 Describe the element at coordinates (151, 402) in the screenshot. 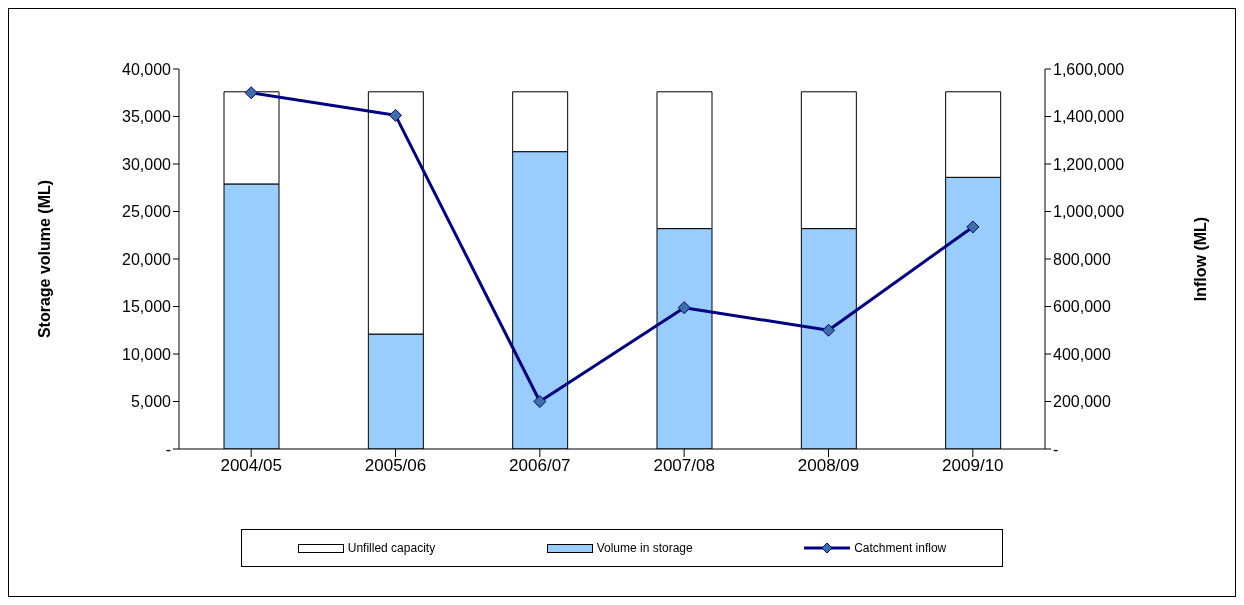

I see `y-tick-label: 5,000` at that location.